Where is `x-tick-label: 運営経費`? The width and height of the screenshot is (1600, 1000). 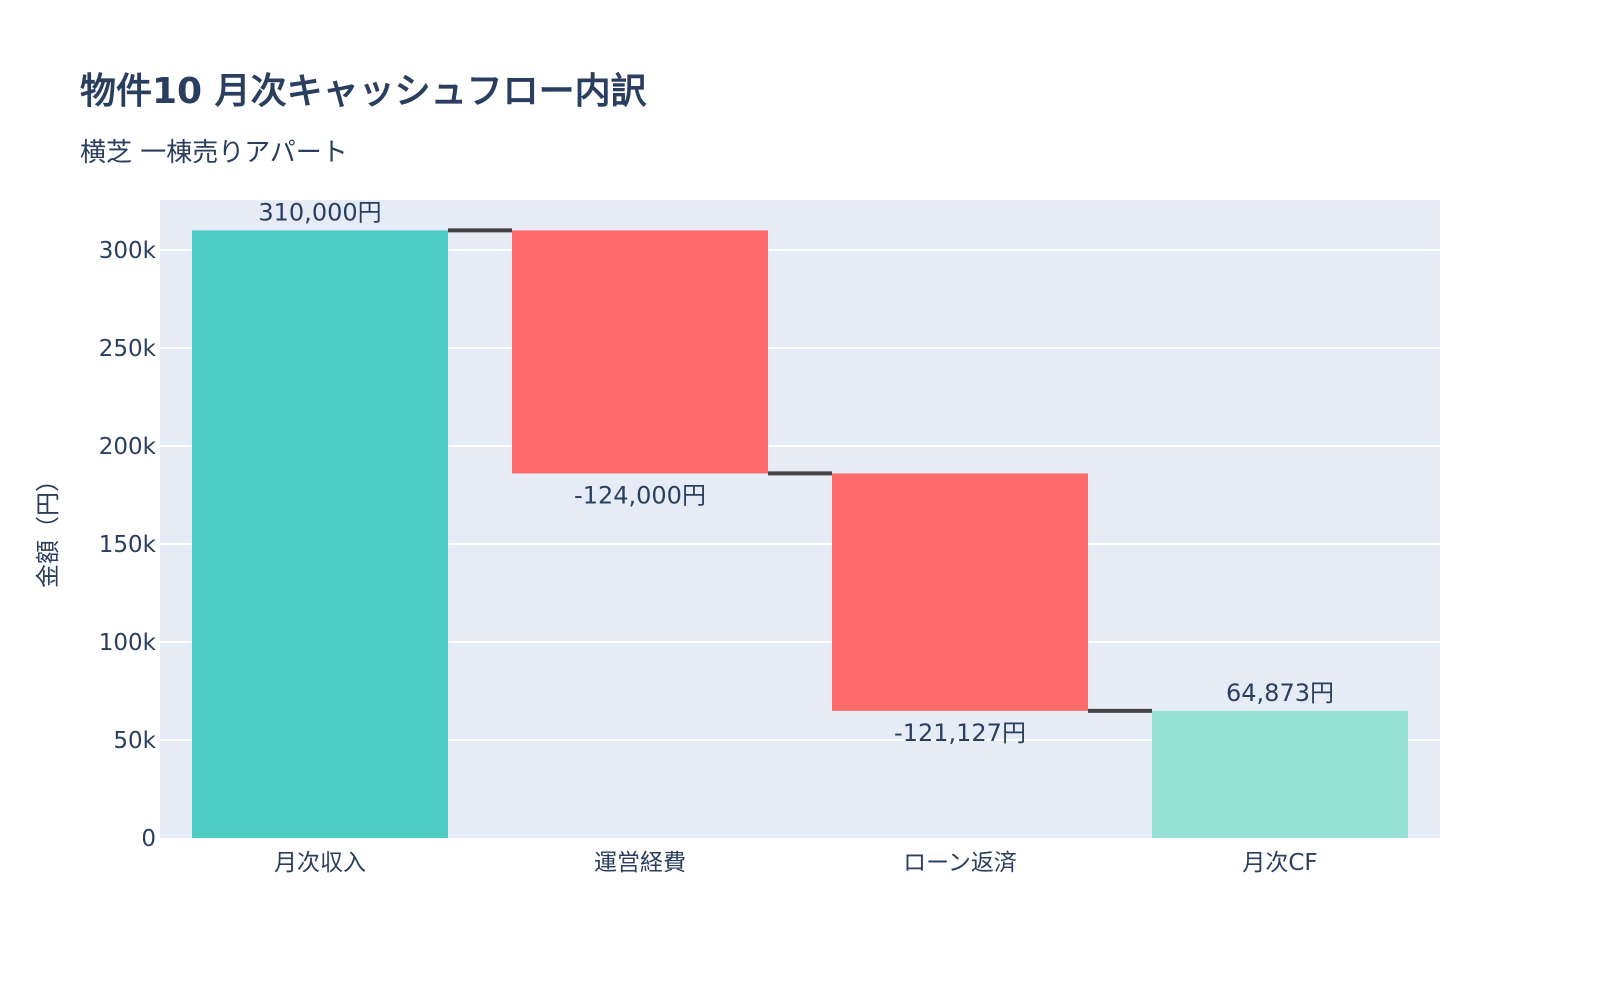
x-tick-label: 運営経費 is located at coordinates (640, 863).